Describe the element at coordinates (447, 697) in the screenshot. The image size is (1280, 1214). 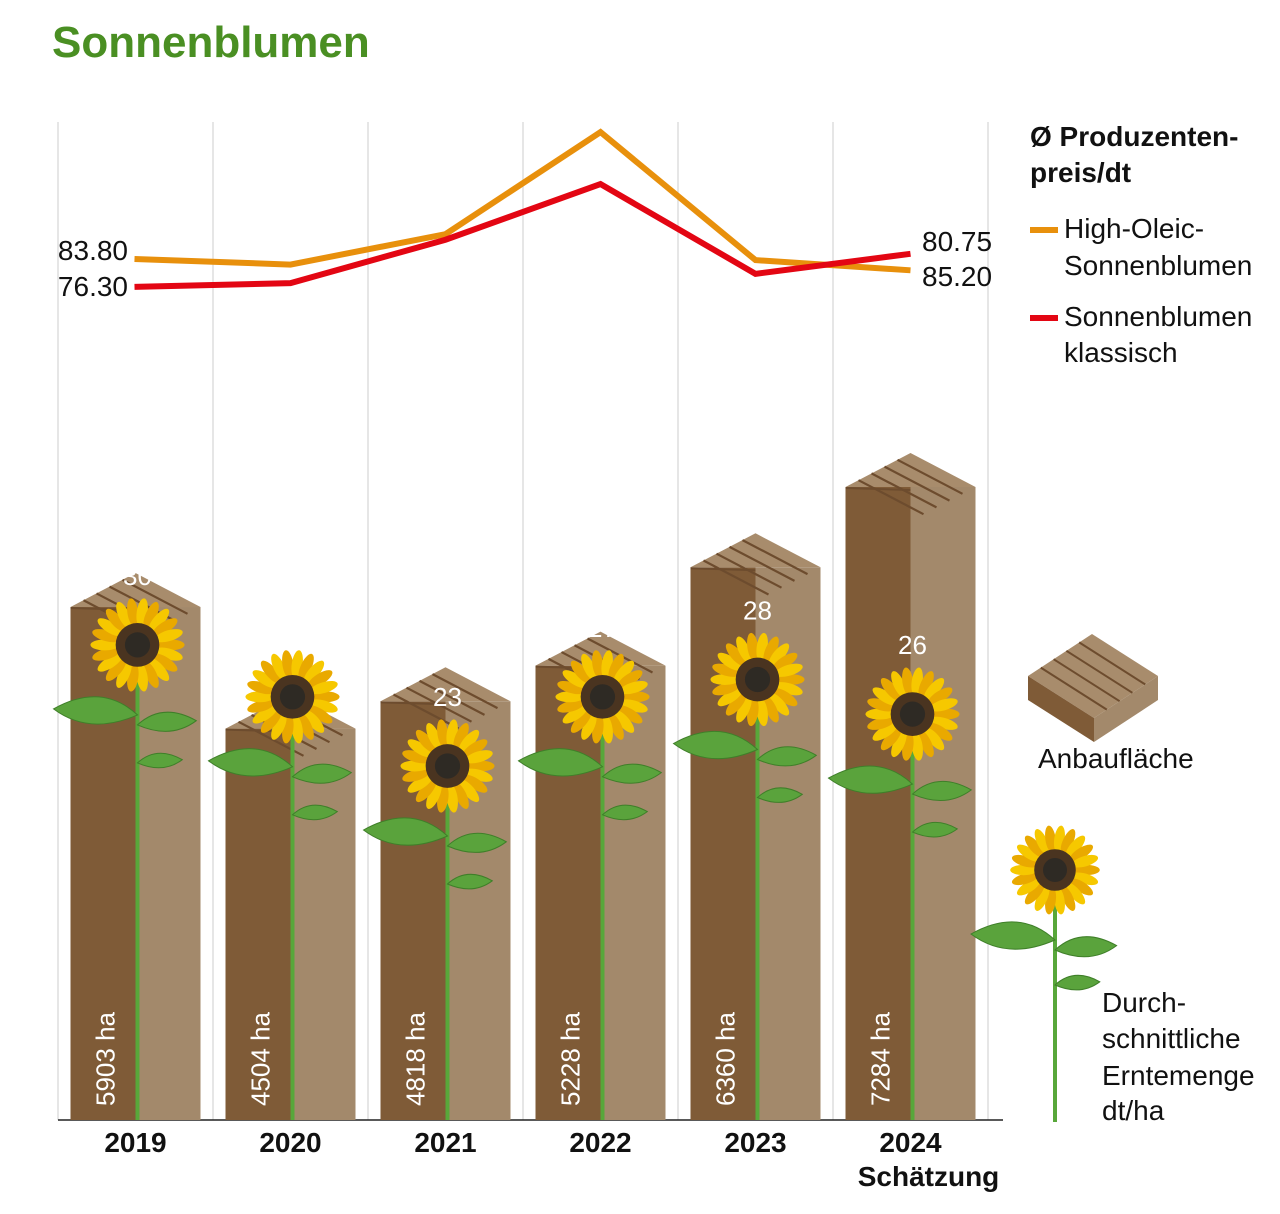
I see `yield-label: 23` at that location.